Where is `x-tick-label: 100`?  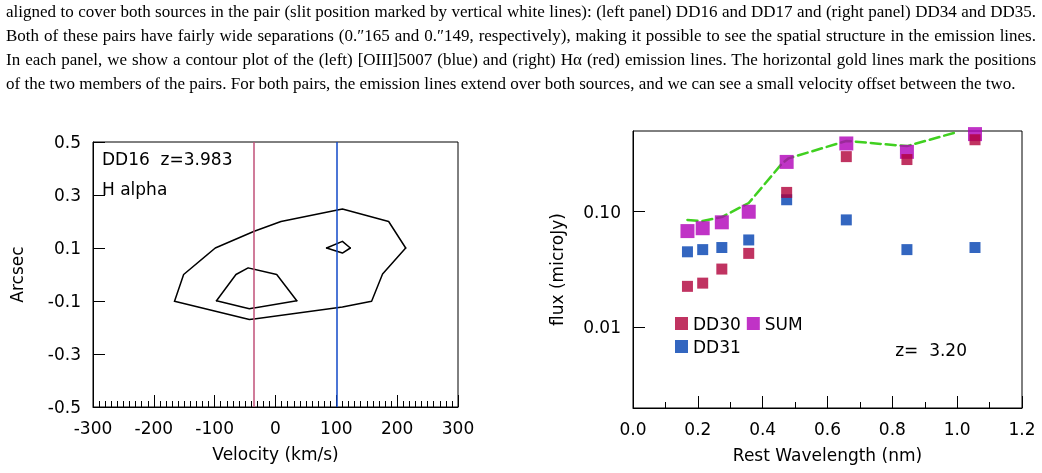 x-tick-label: 100 is located at coordinates (336, 427).